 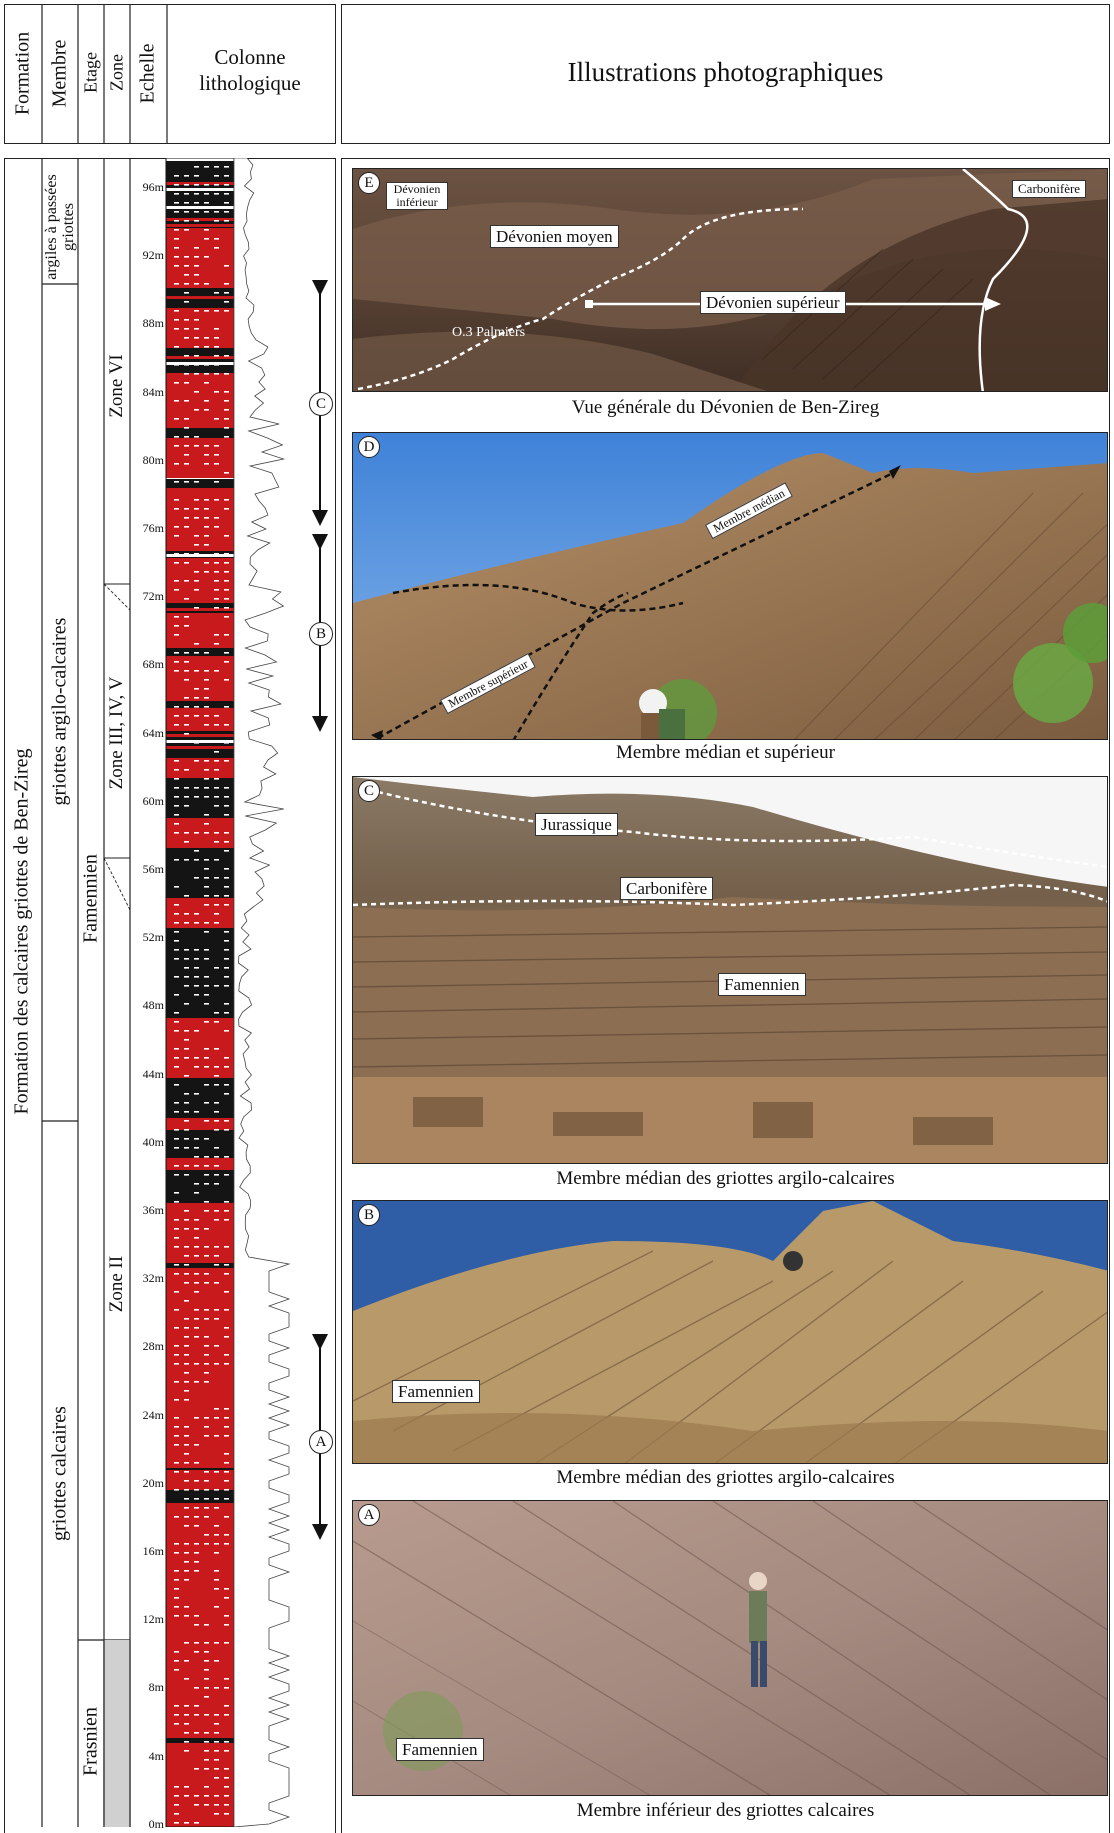 What do you see at coordinates (320, 910) in the screenshot?
I see `column-range-arrows` at bounding box center [320, 910].